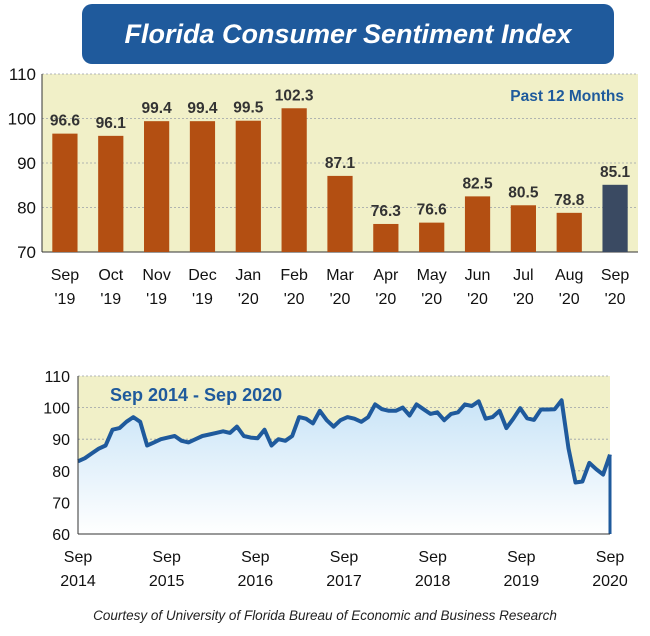  What do you see at coordinates (340, 275) in the screenshot?
I see `x-tick-label-month: Mar` at bounding box center [340, 275].